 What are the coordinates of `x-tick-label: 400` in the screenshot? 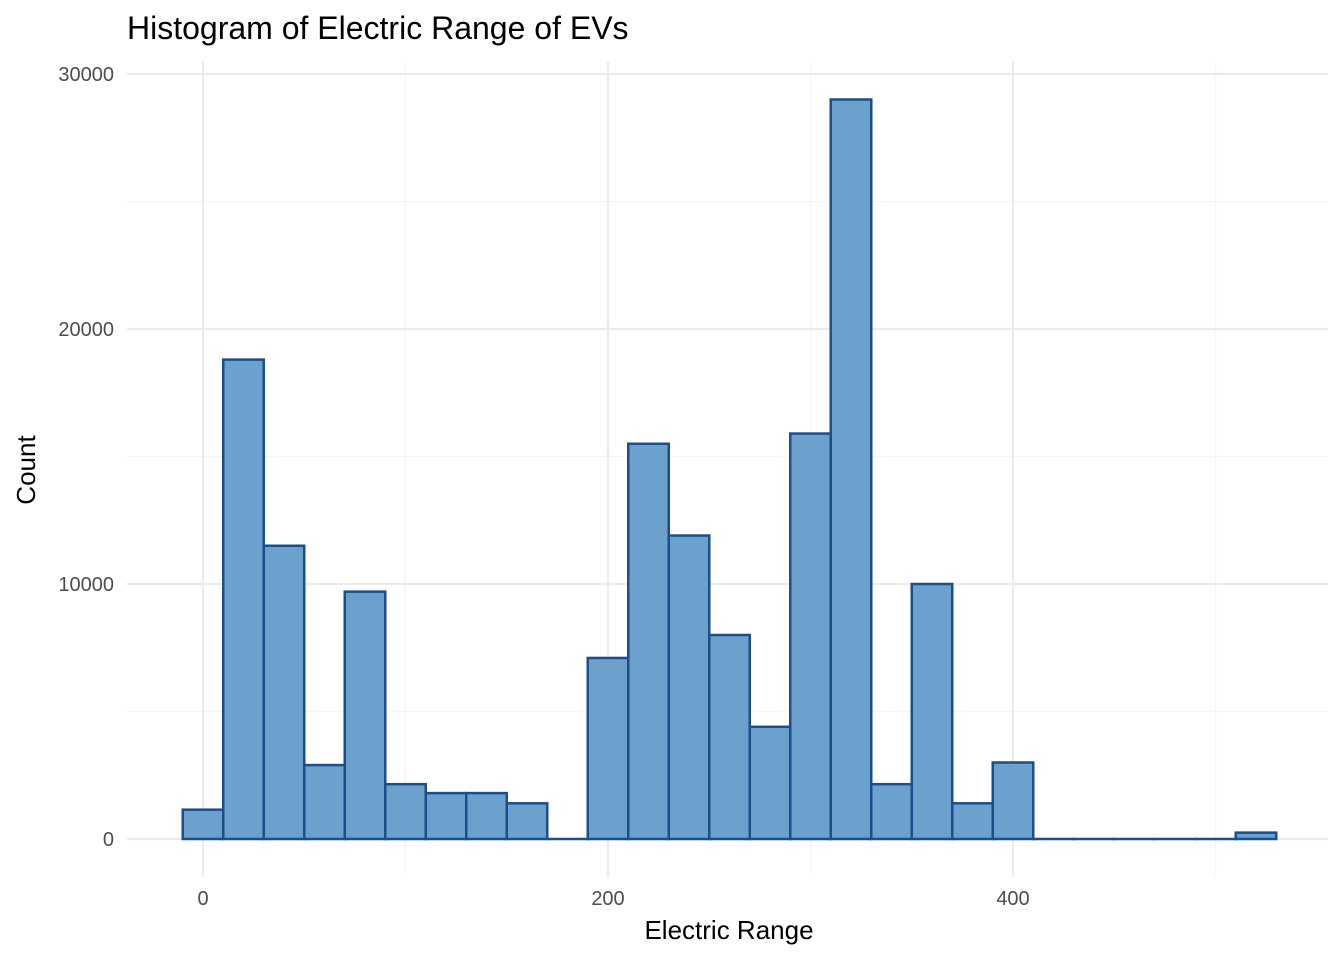 It's located at (1012, 899).